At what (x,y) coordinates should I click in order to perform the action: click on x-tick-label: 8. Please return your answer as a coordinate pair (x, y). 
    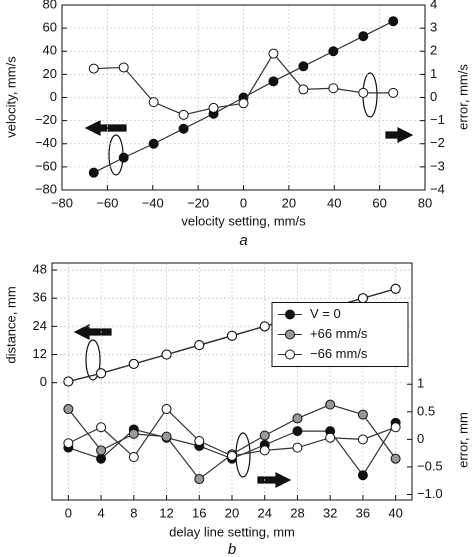
    Looking at the image, I should click on (133, 512).